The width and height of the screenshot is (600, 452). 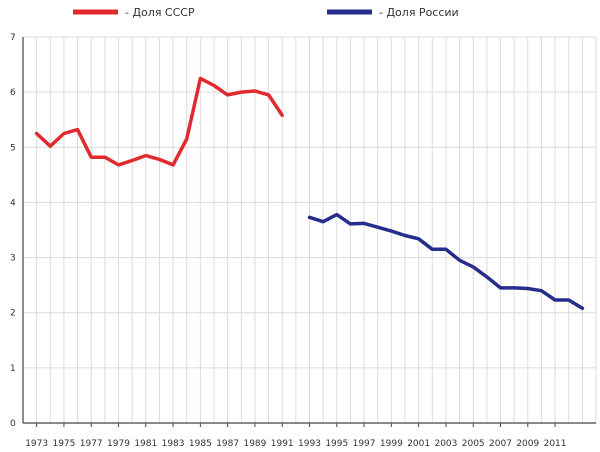 I want to click on y-tick-label: 4, so click(x=13, y=203).